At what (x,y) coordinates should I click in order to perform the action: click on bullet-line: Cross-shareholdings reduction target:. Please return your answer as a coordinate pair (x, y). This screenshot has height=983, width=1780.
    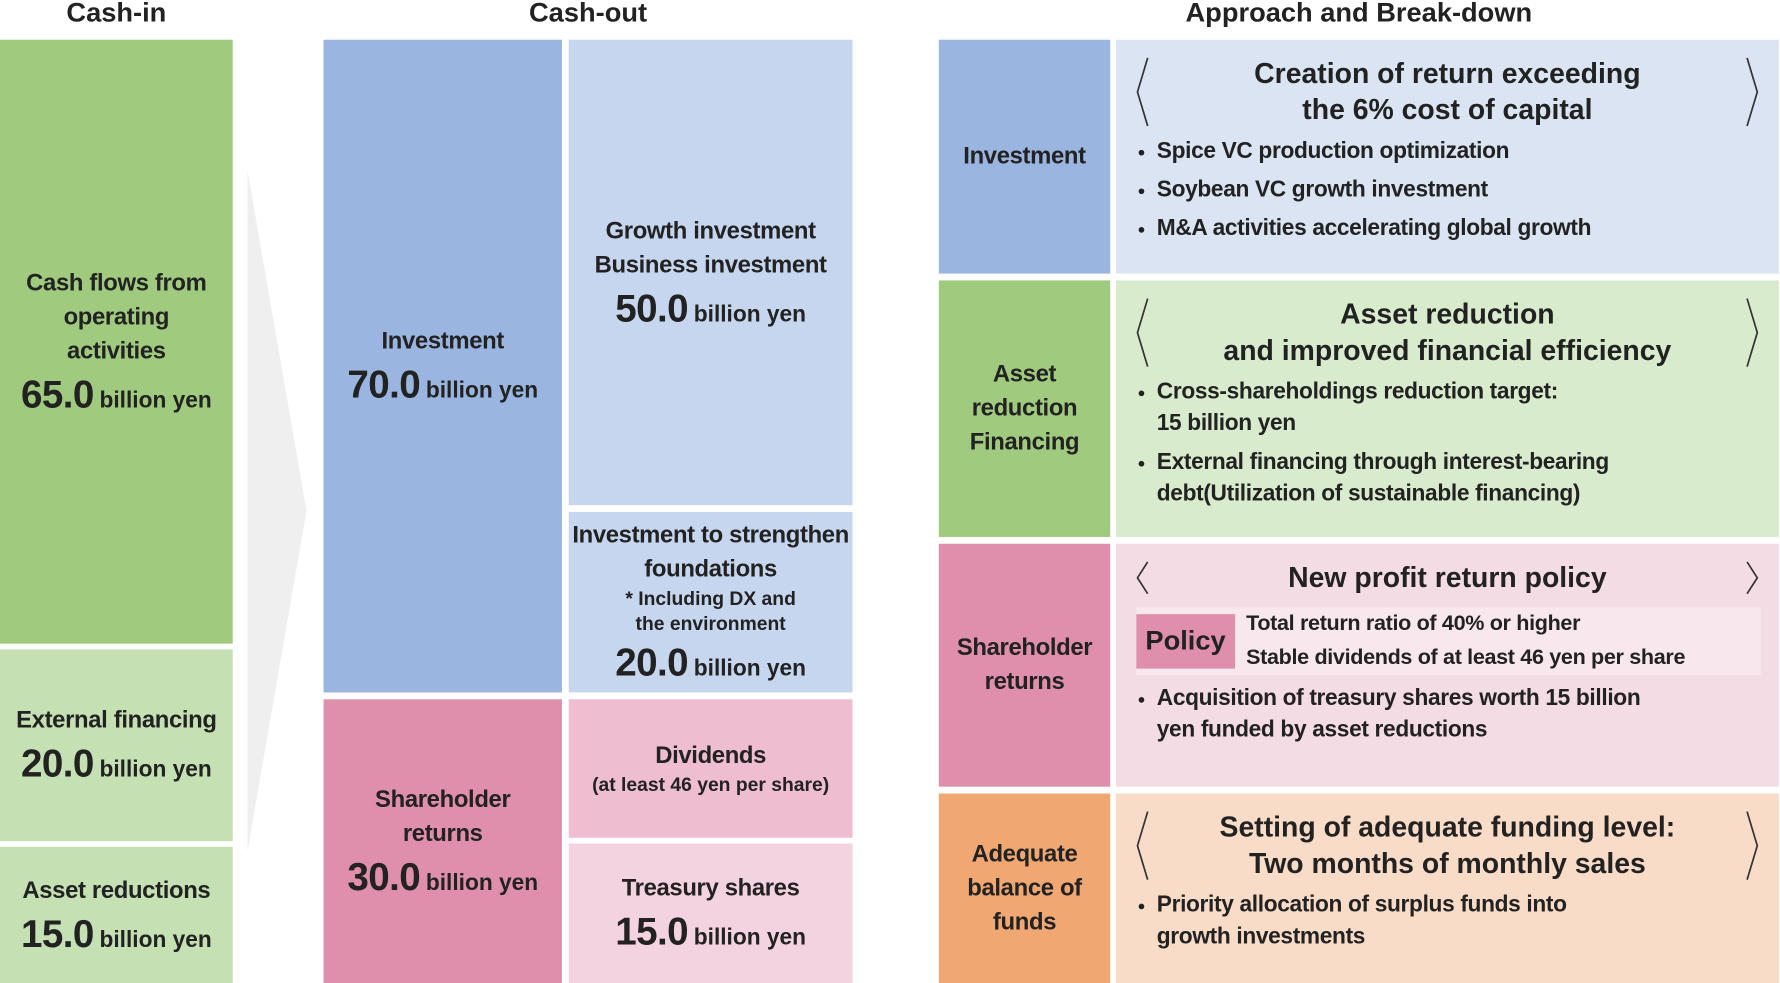
    Looking at the image, I should click on (1357, 392).